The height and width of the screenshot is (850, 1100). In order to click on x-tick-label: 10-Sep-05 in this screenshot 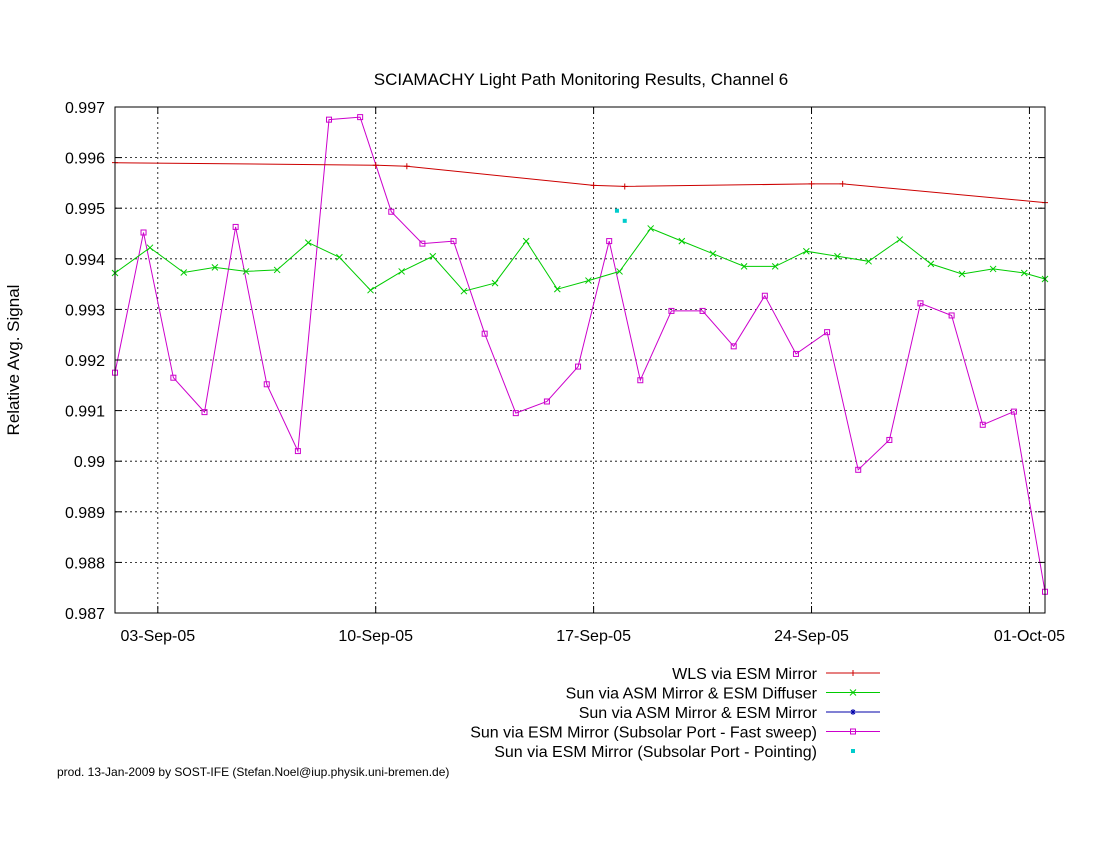, I will do `click(375, 636)`.